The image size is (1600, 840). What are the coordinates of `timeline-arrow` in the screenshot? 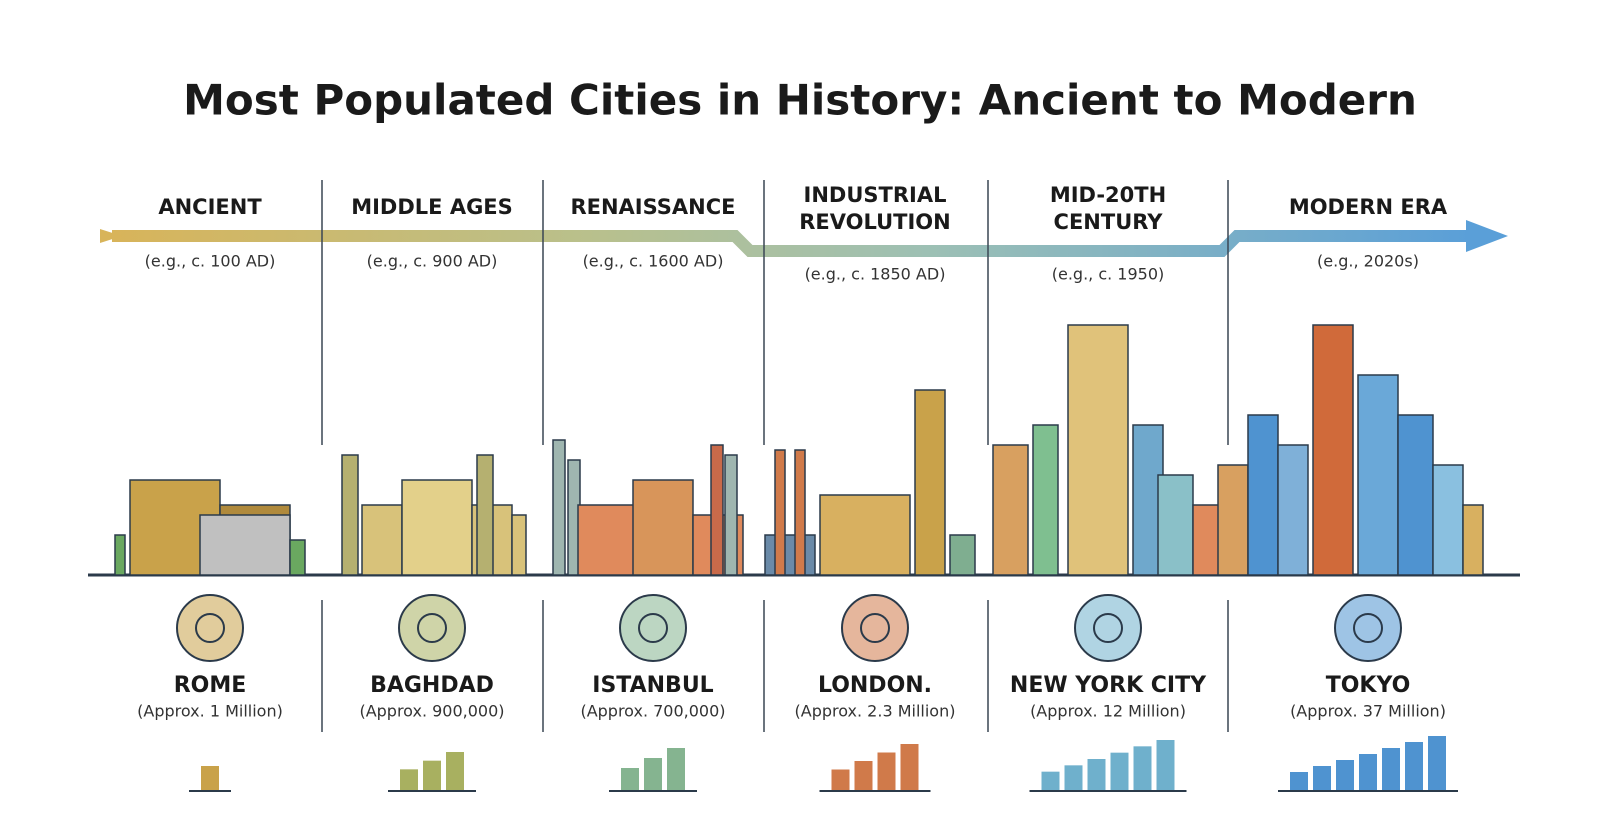 It's located at (791, 243).